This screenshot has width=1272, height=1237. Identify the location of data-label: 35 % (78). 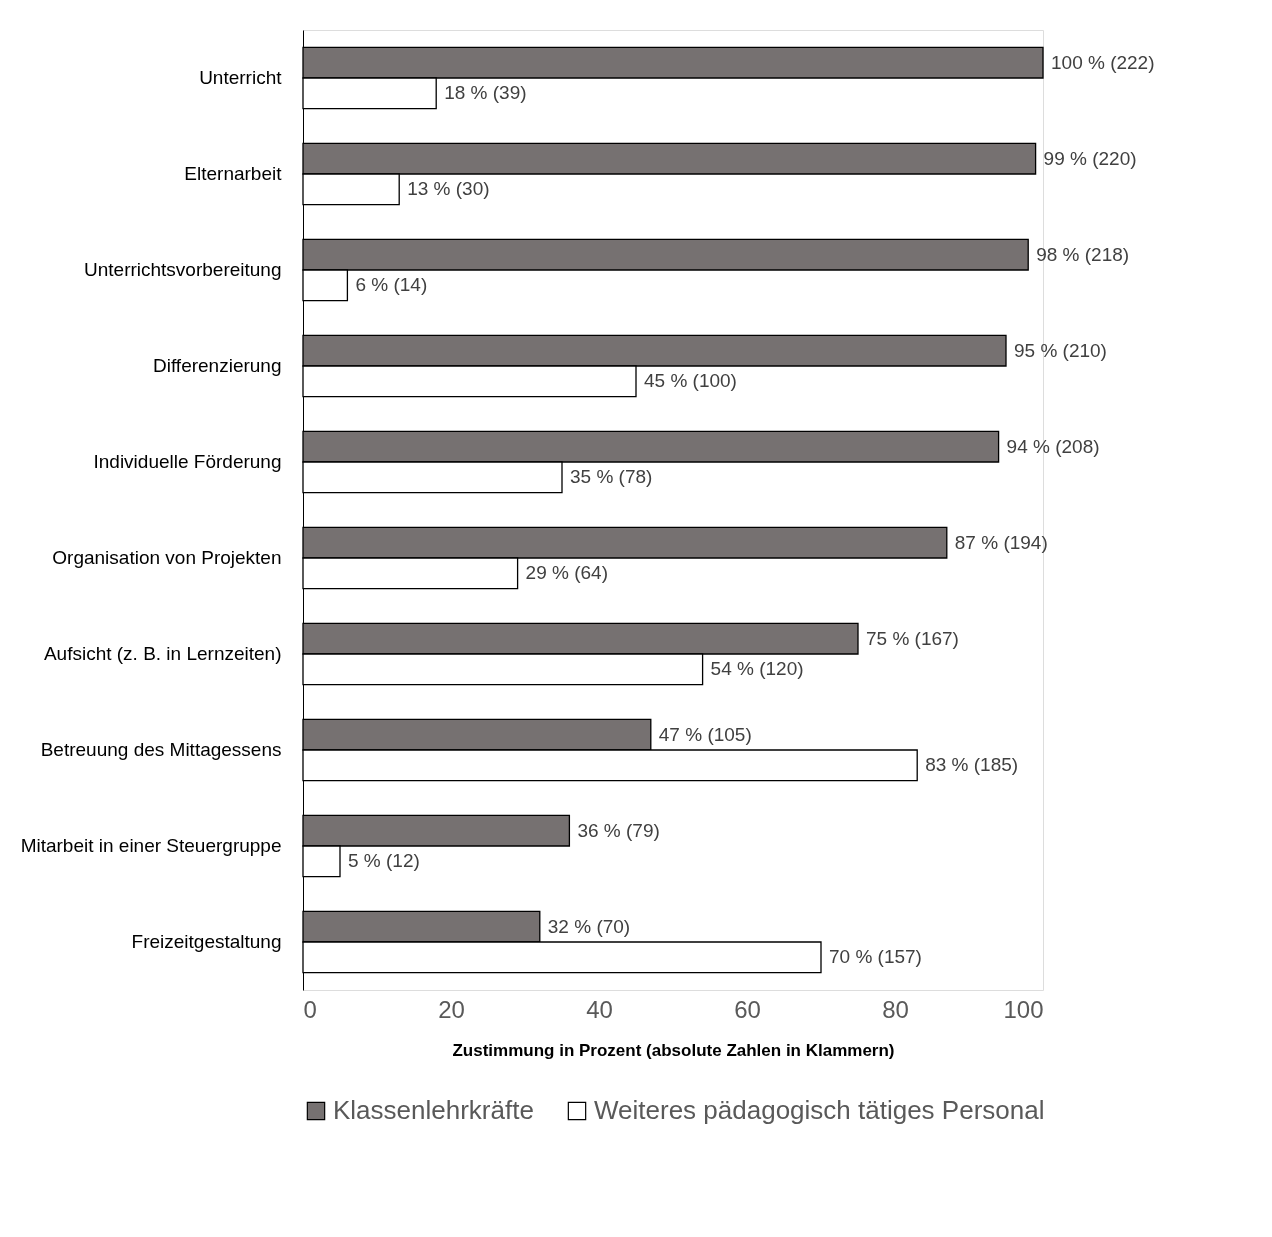
(611, 477).